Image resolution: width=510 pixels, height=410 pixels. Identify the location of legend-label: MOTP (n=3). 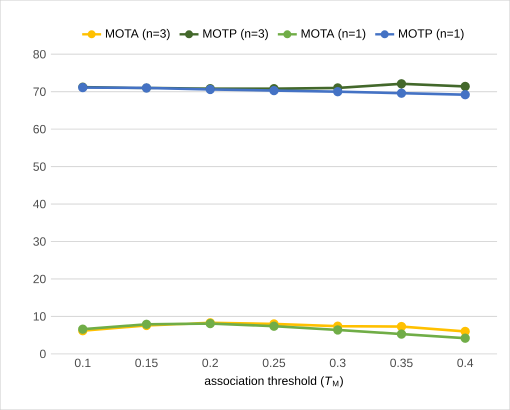
(235, 34).